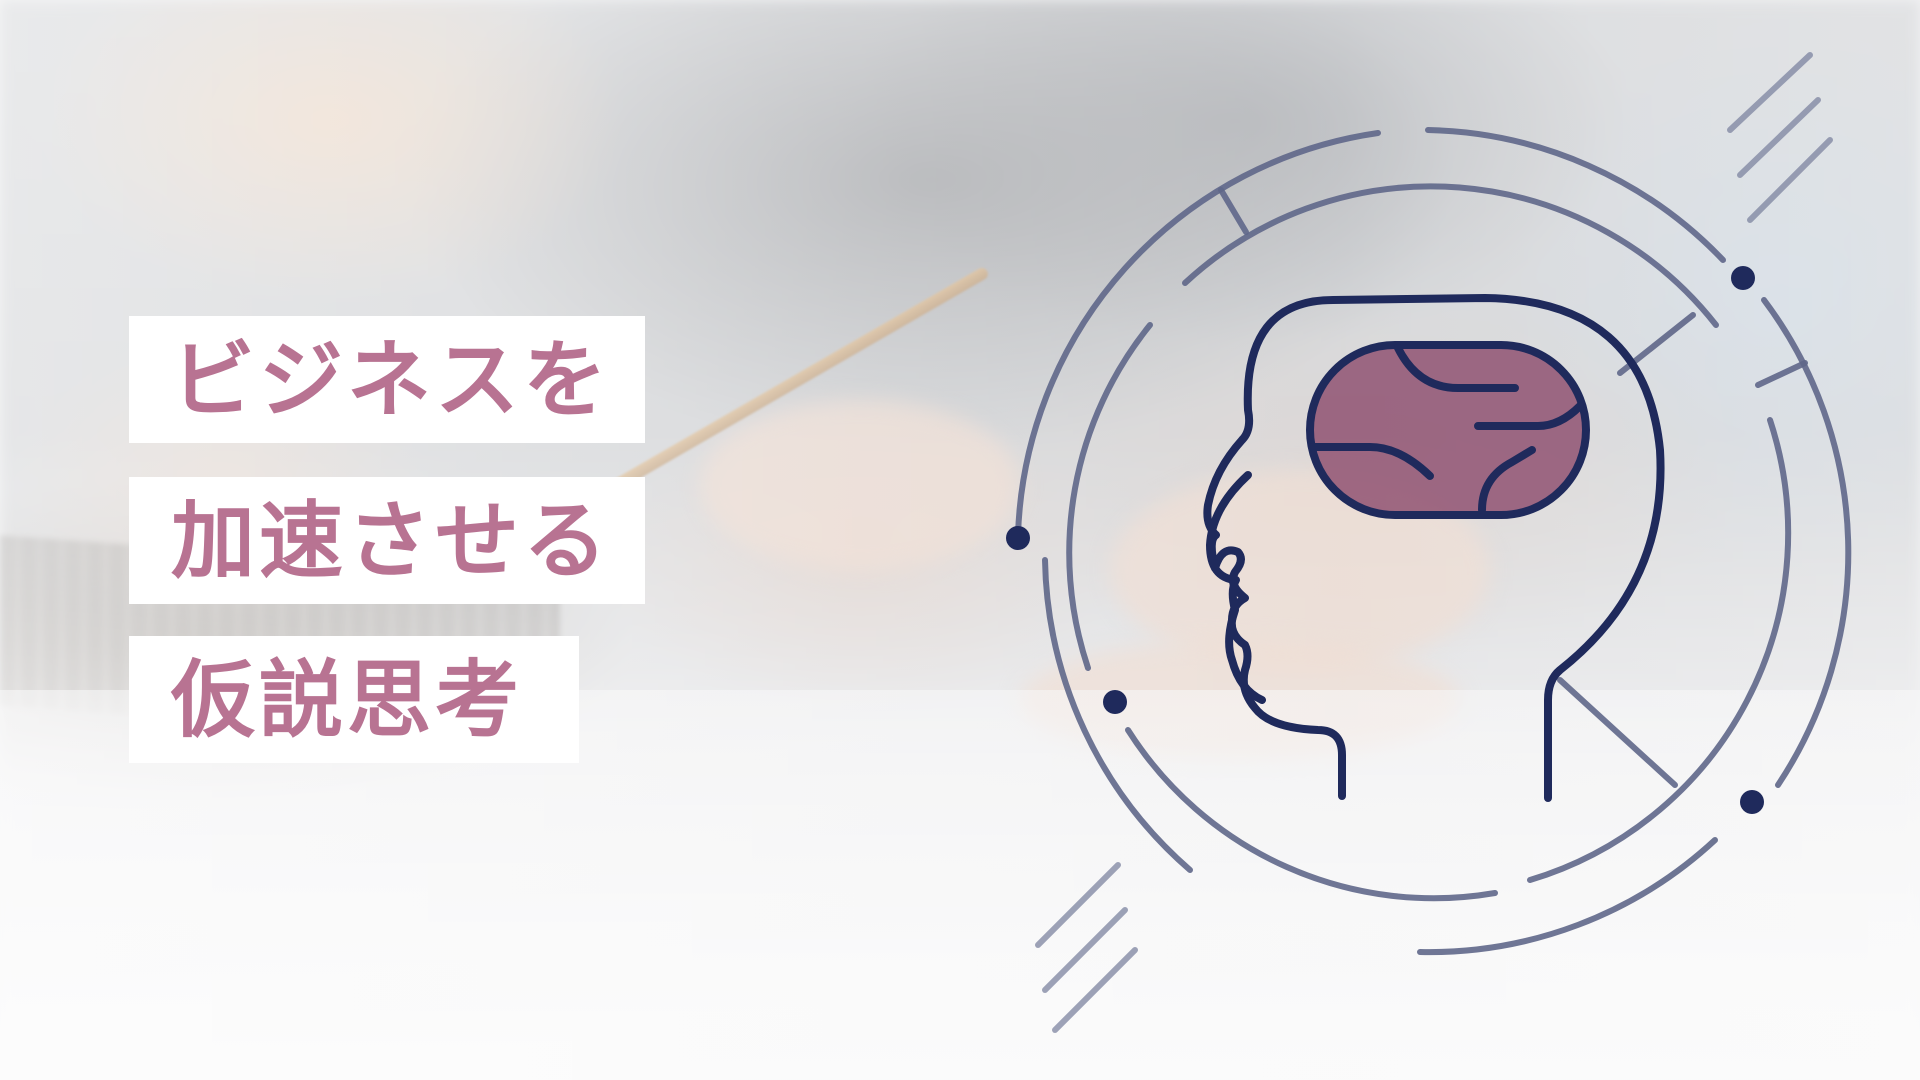  What do you see at coordinates (1086, 947) in the screenshot?
I see `hatch-bottom-left` at bounding box center [1086, 947].